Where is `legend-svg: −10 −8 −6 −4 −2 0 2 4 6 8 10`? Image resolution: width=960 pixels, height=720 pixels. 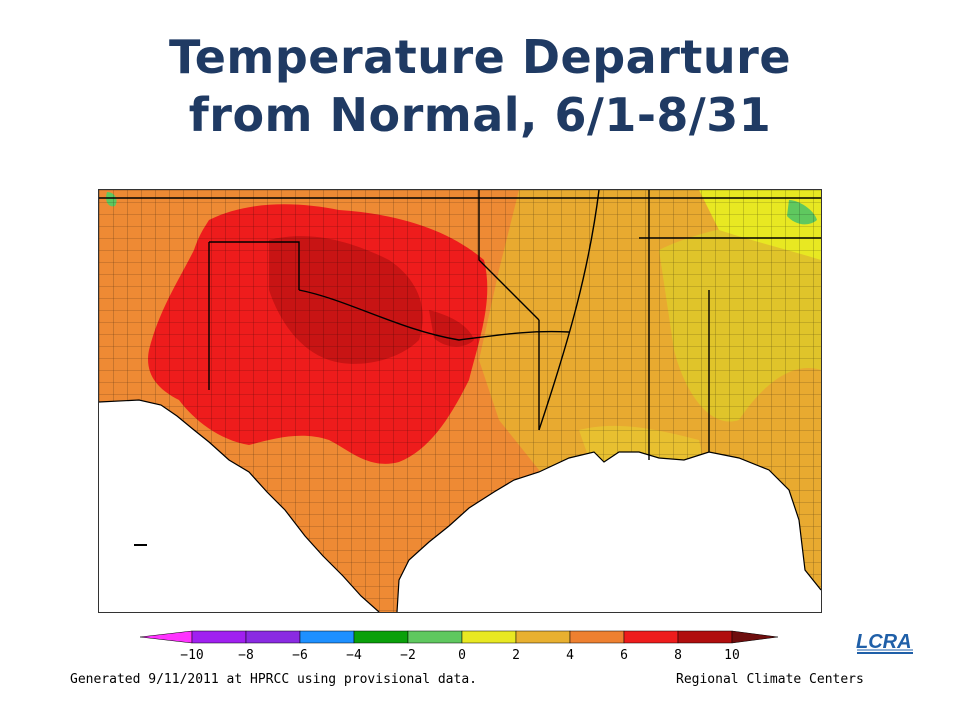 legend-svg: −10 −8 −6 −4 −2 0 2 4 6 8 10 is located at coordinates (459, 646).